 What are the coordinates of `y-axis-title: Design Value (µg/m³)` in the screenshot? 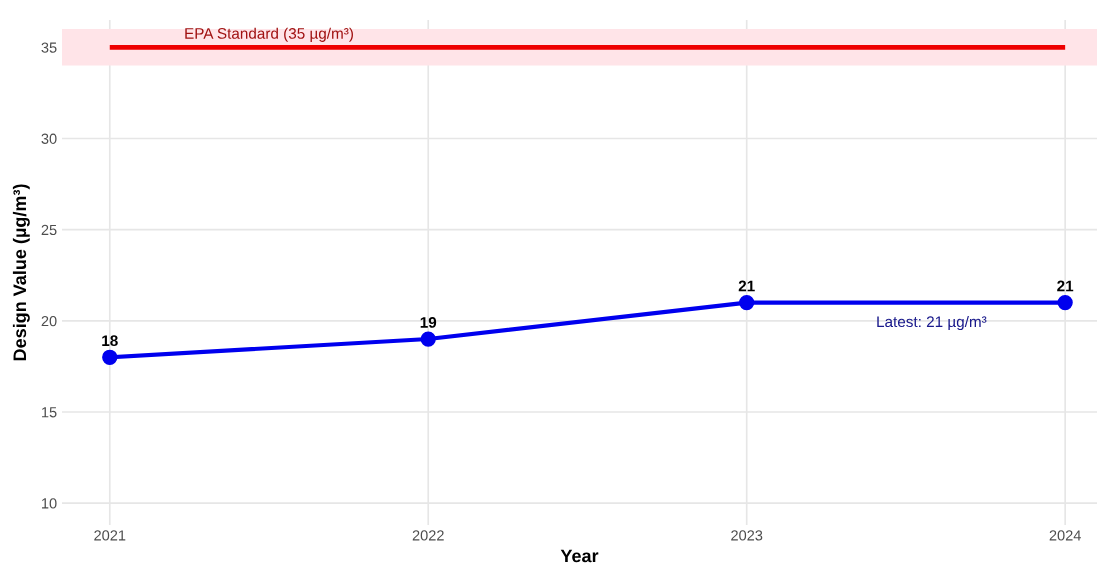 It's located at (21, 272).